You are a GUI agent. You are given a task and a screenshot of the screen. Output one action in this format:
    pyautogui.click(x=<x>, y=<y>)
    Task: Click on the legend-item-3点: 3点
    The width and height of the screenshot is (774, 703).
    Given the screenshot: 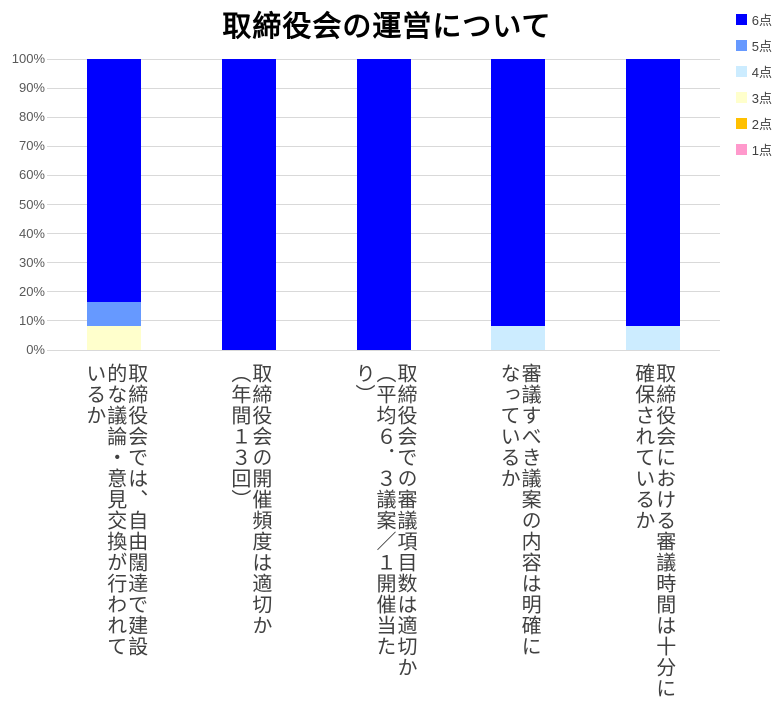 What is the action you would take?
    pyautogui.click(x=753, y=97)
    